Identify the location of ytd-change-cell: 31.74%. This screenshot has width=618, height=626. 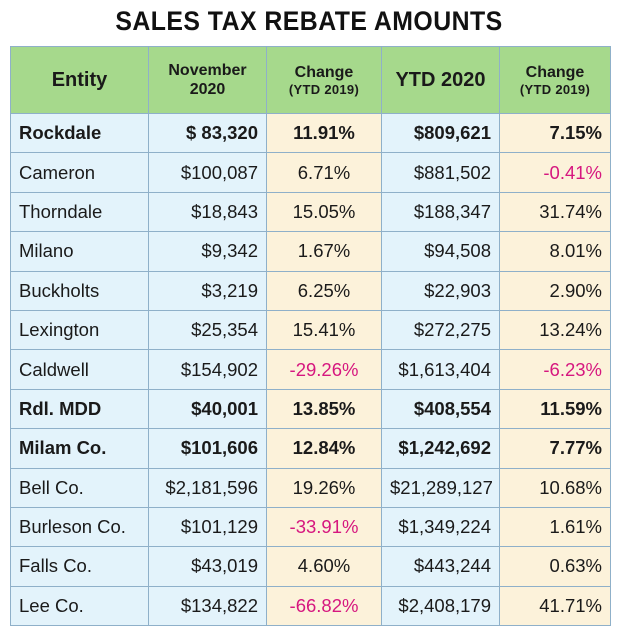
(555, 212).